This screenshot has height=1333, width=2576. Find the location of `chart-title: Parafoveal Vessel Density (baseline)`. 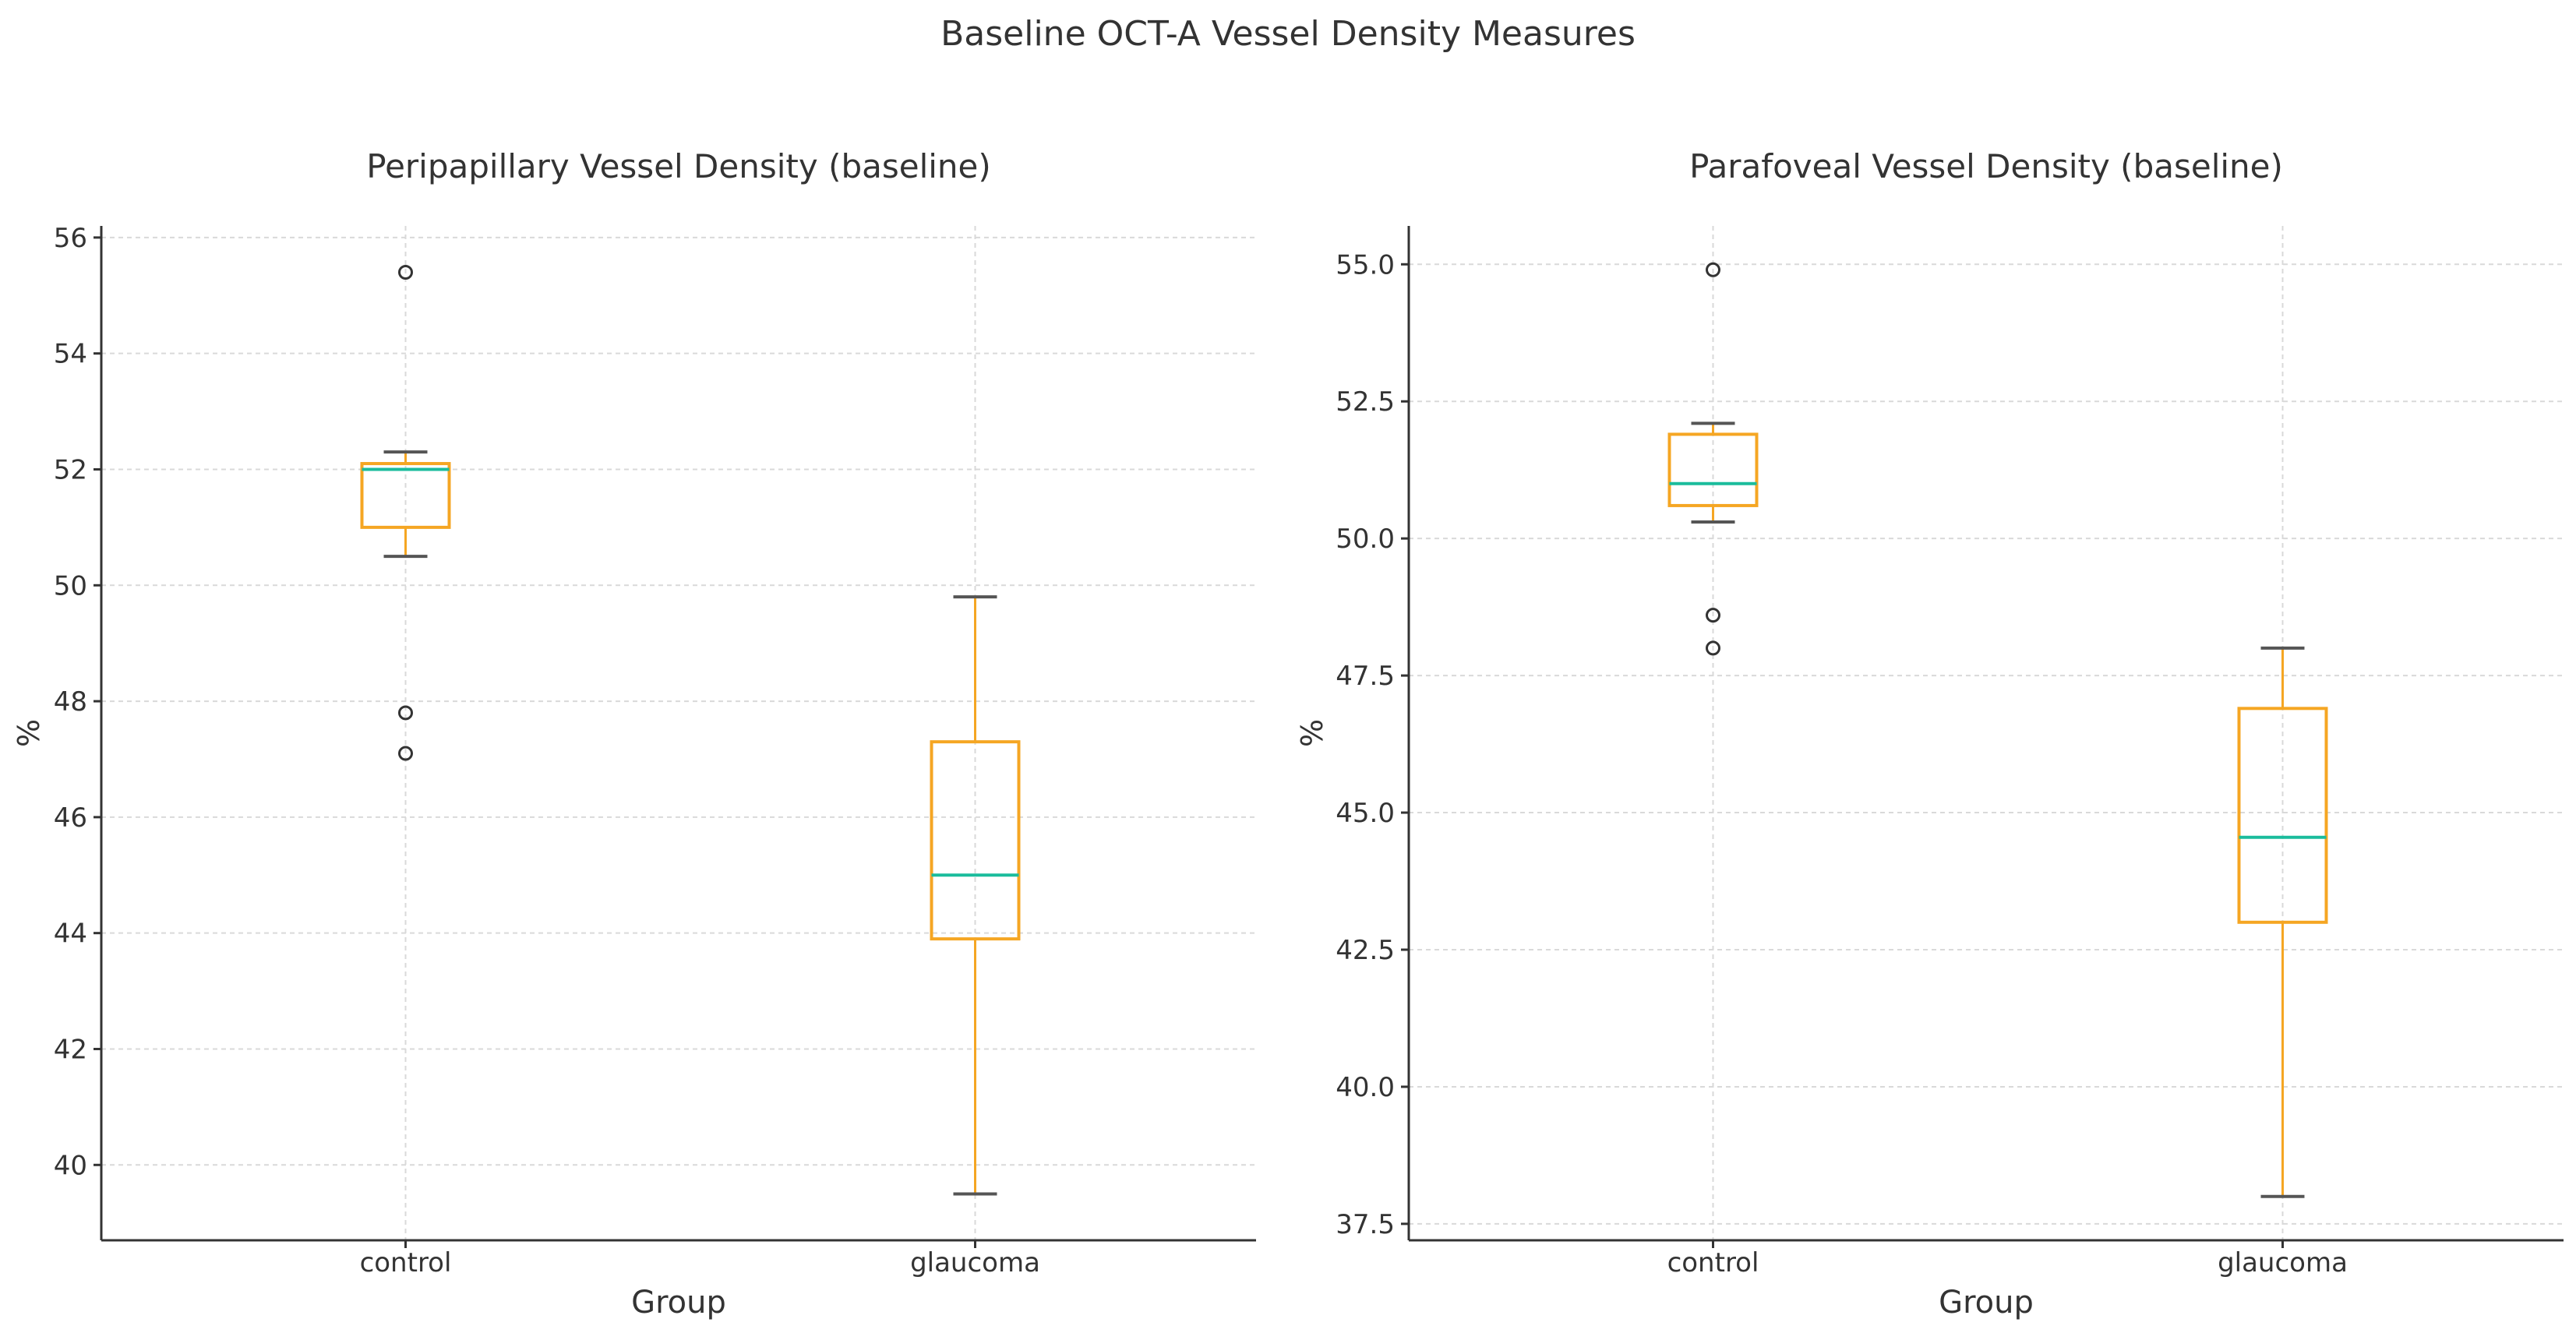

chart-title: Parafoveal Vessel Density (baseline) is located at coordinates (1986, 166).